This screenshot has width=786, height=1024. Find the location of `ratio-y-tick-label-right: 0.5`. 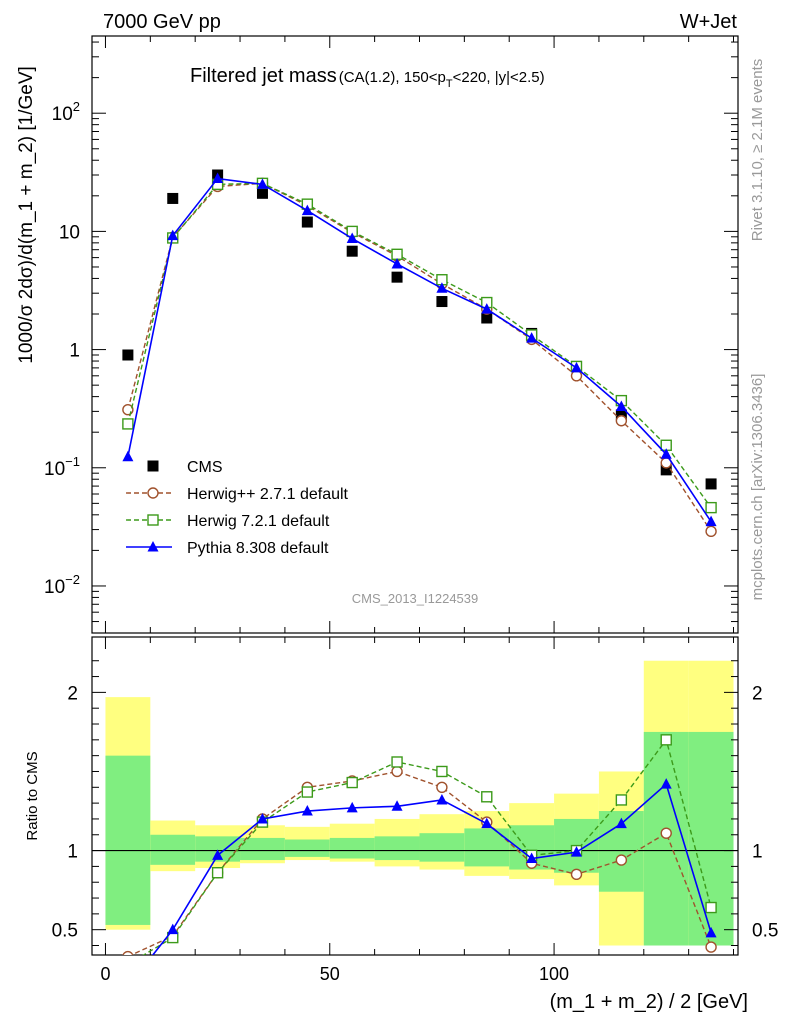

ratio-y-tick-label-right: 0.5 is located at coordinates (765, 931).